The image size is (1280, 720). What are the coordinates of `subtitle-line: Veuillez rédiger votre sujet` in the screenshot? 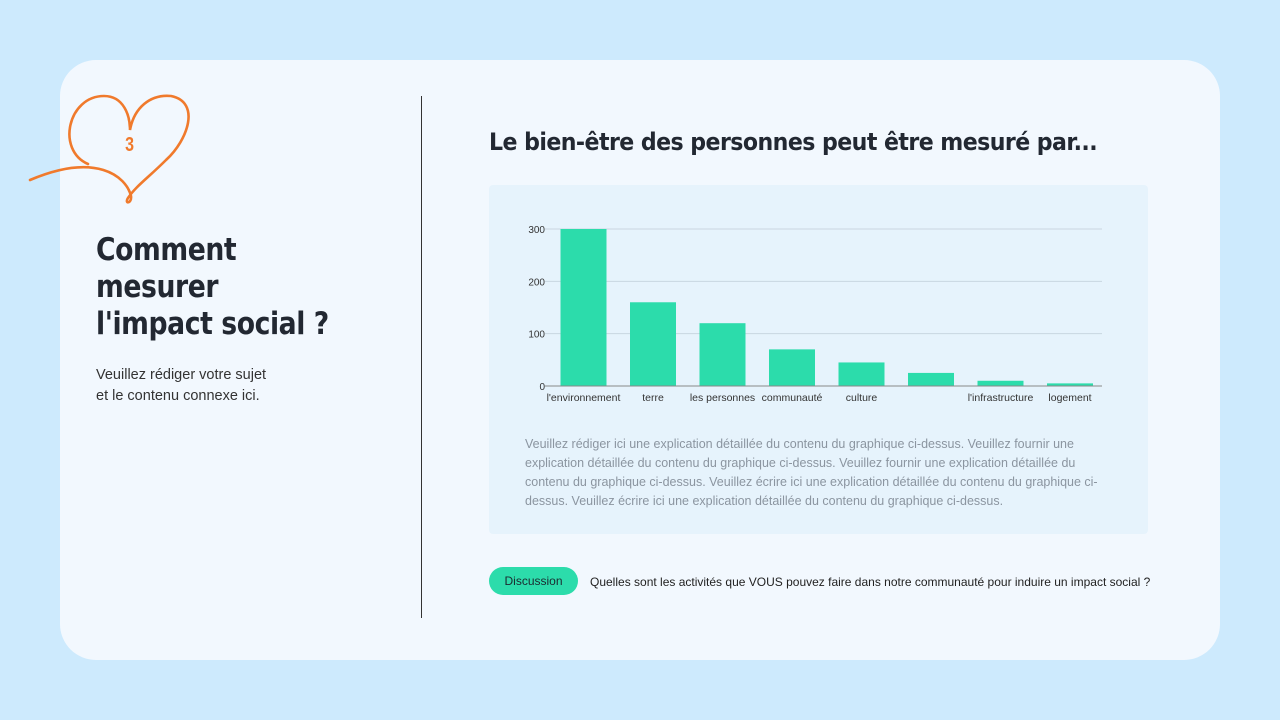 It's located at (181, 375).